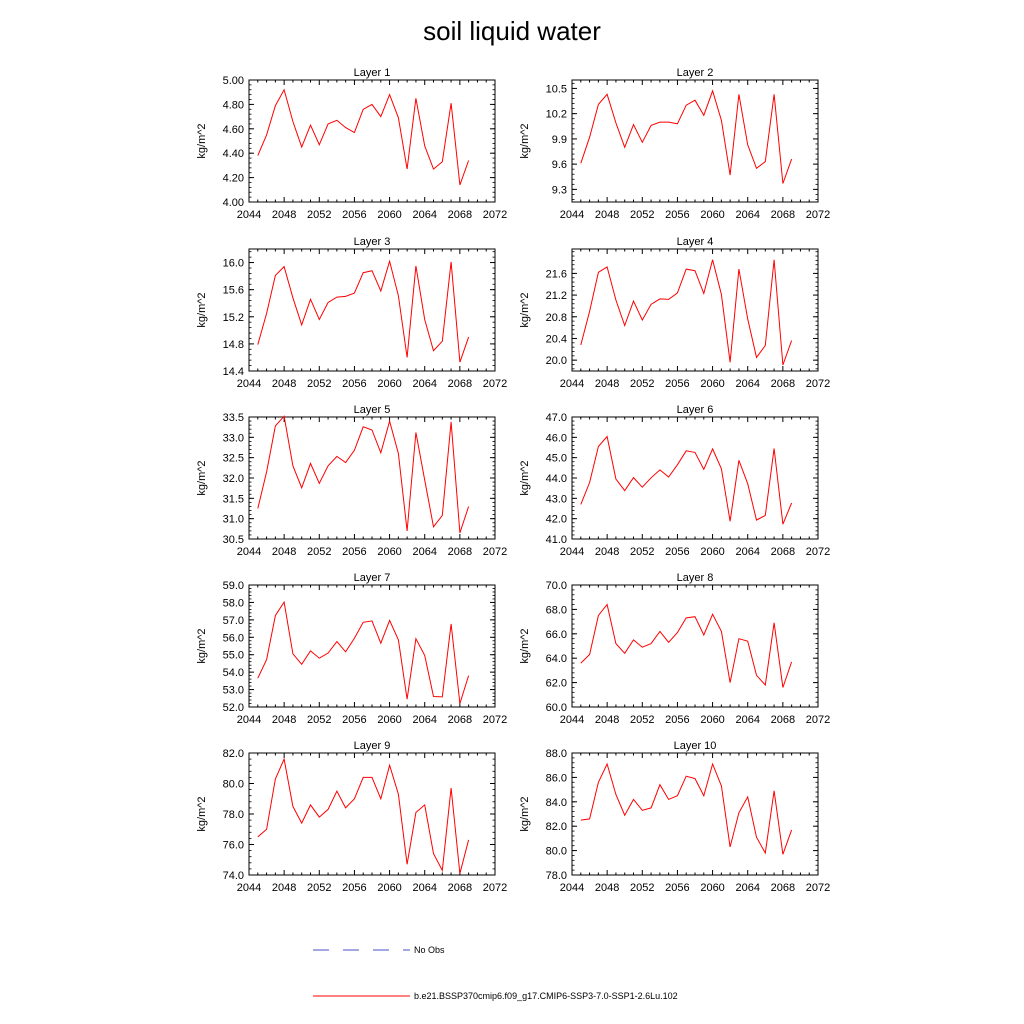  Describe the element at coordinates (556, 684) in the screenshot. I see `y-tick-label: 62.0` at that location.